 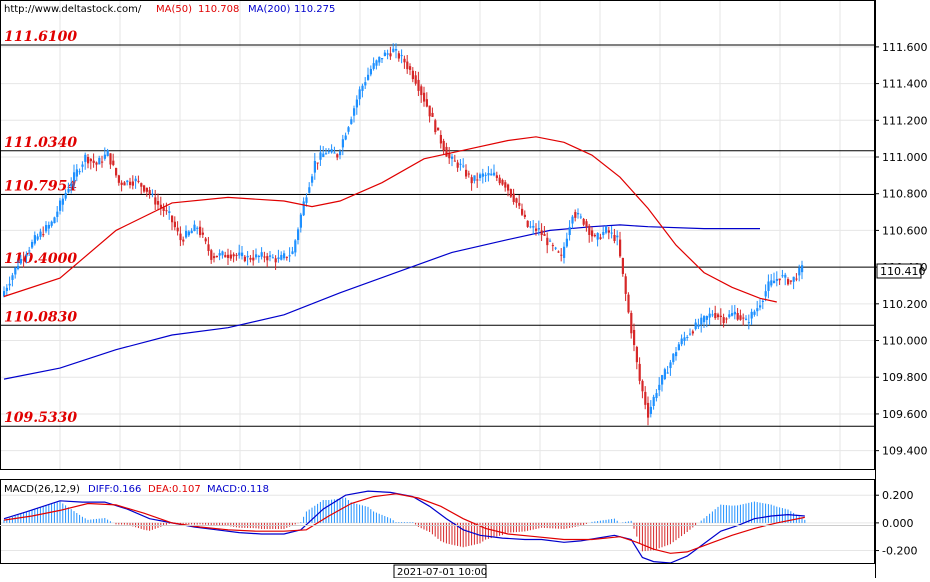 I want to click on current-price: 110.410, so click(x=903, y=271).